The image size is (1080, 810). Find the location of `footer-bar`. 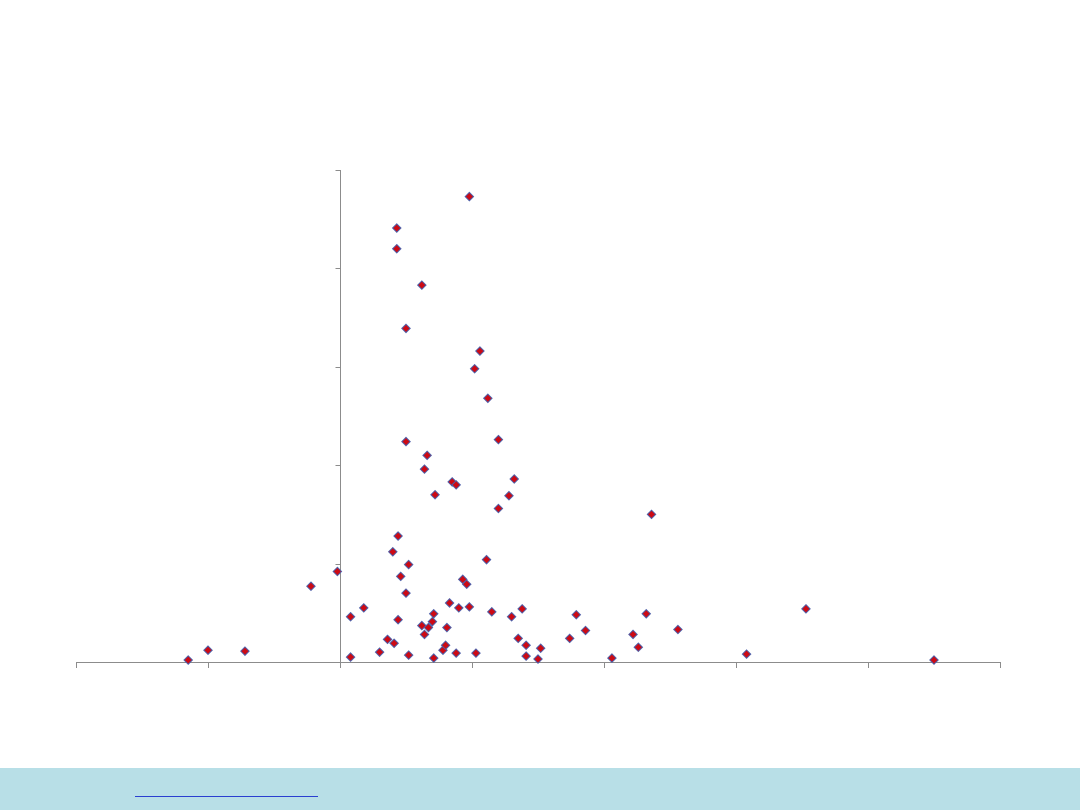

footer-bar is located at coordinates (540, 789).